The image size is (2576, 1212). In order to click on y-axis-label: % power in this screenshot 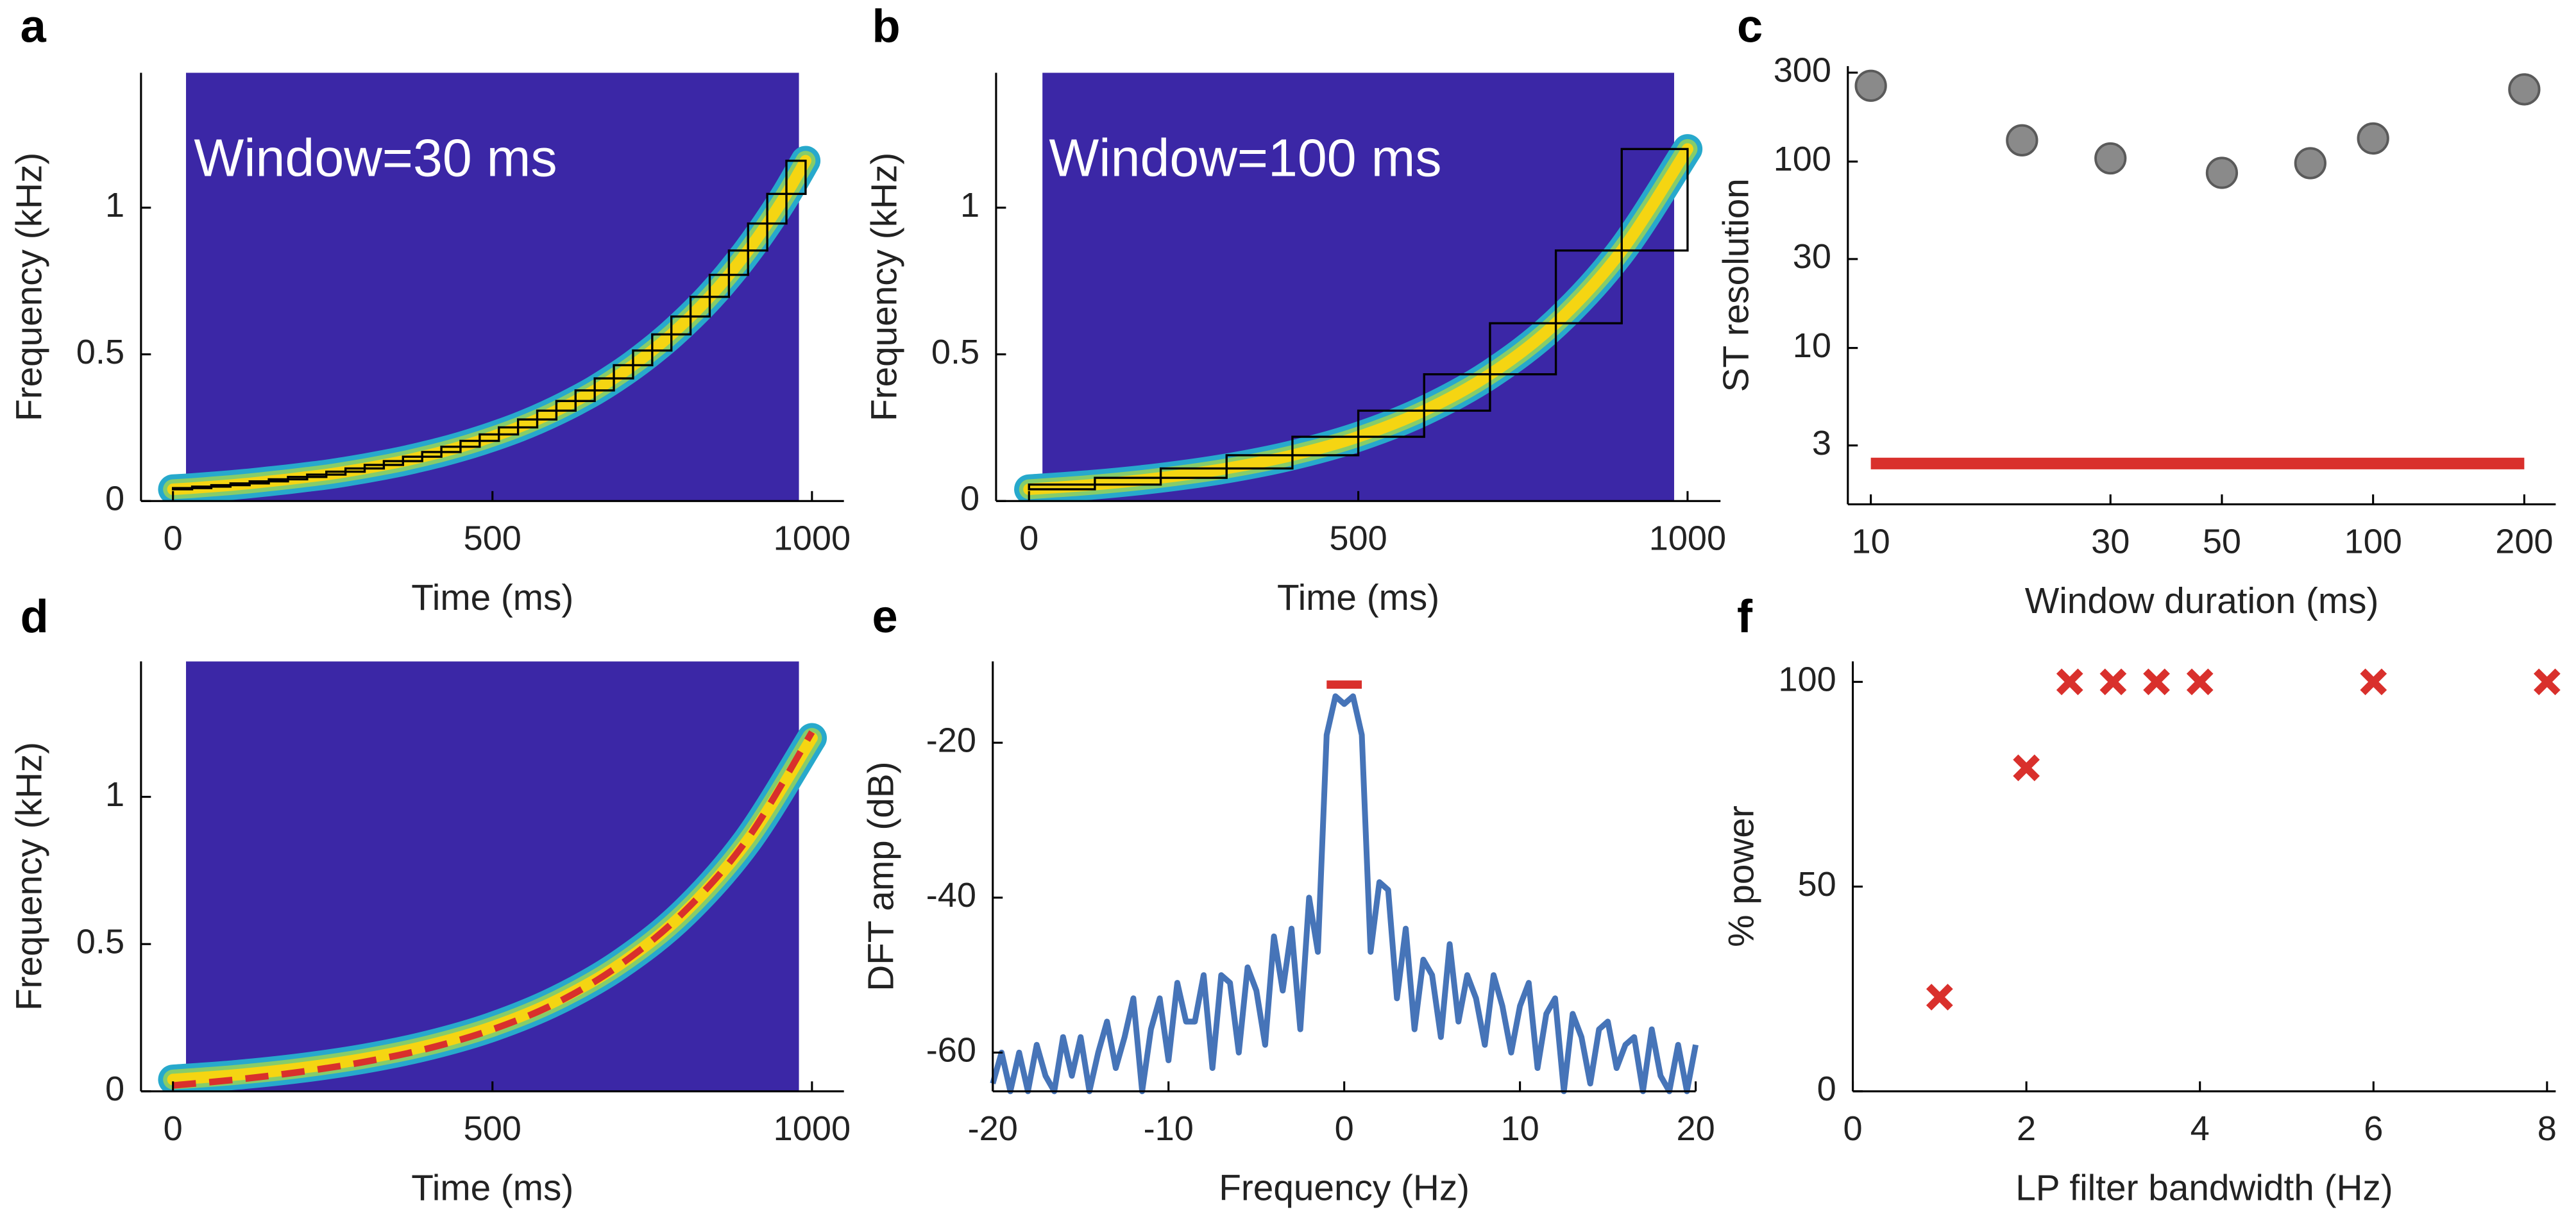, I will do `click(1741, 876)`.